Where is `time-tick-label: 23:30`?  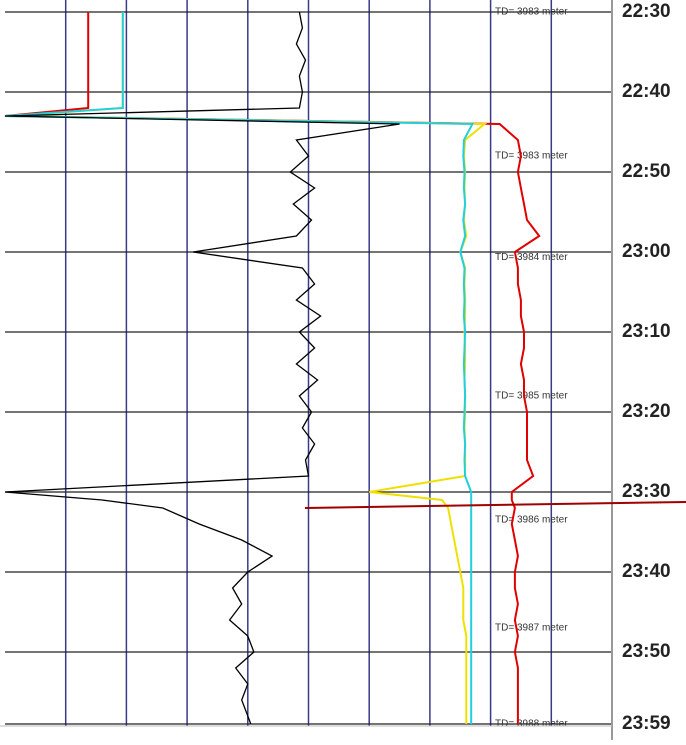
time-tick-label: 23:30 is located at coordinates (646, 491).